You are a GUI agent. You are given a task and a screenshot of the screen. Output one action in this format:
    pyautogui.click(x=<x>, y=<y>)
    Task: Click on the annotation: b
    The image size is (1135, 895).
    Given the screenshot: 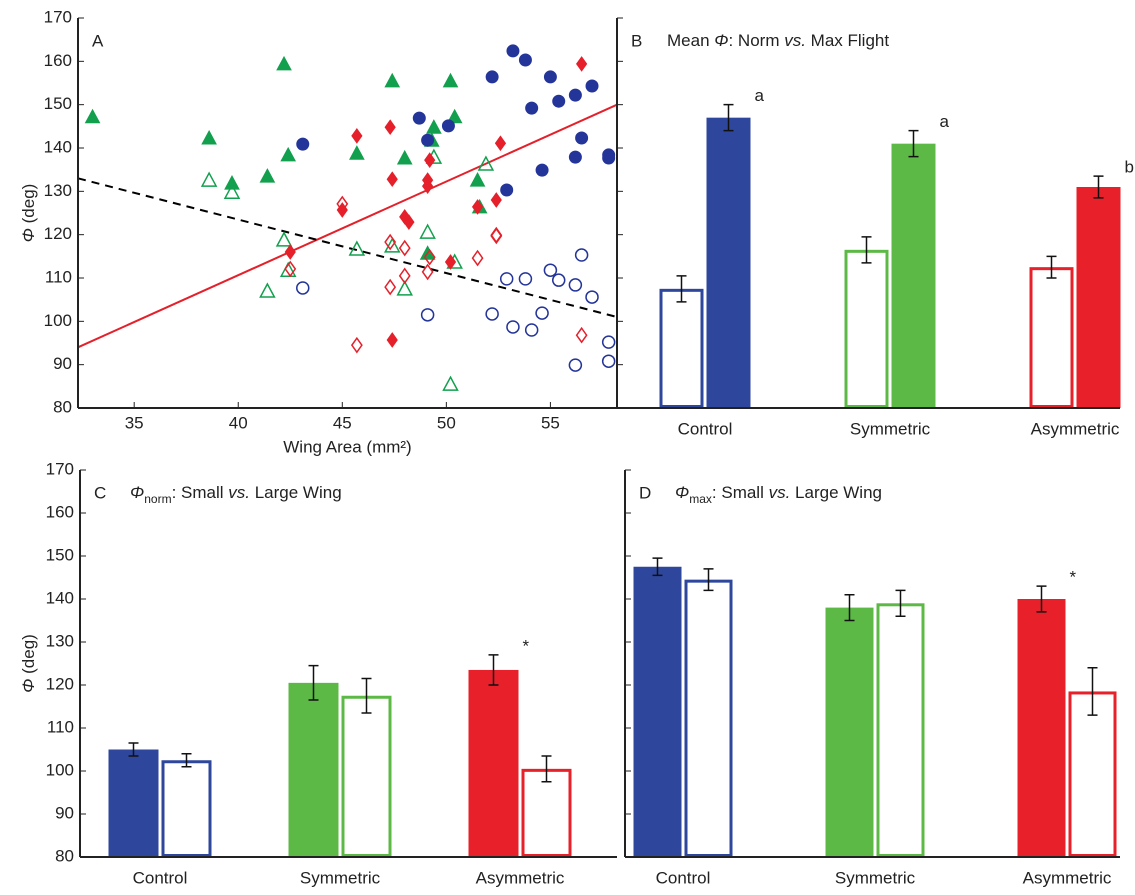 What is the action you would take?
    pyautogui.click(x=1129, y=167)
    